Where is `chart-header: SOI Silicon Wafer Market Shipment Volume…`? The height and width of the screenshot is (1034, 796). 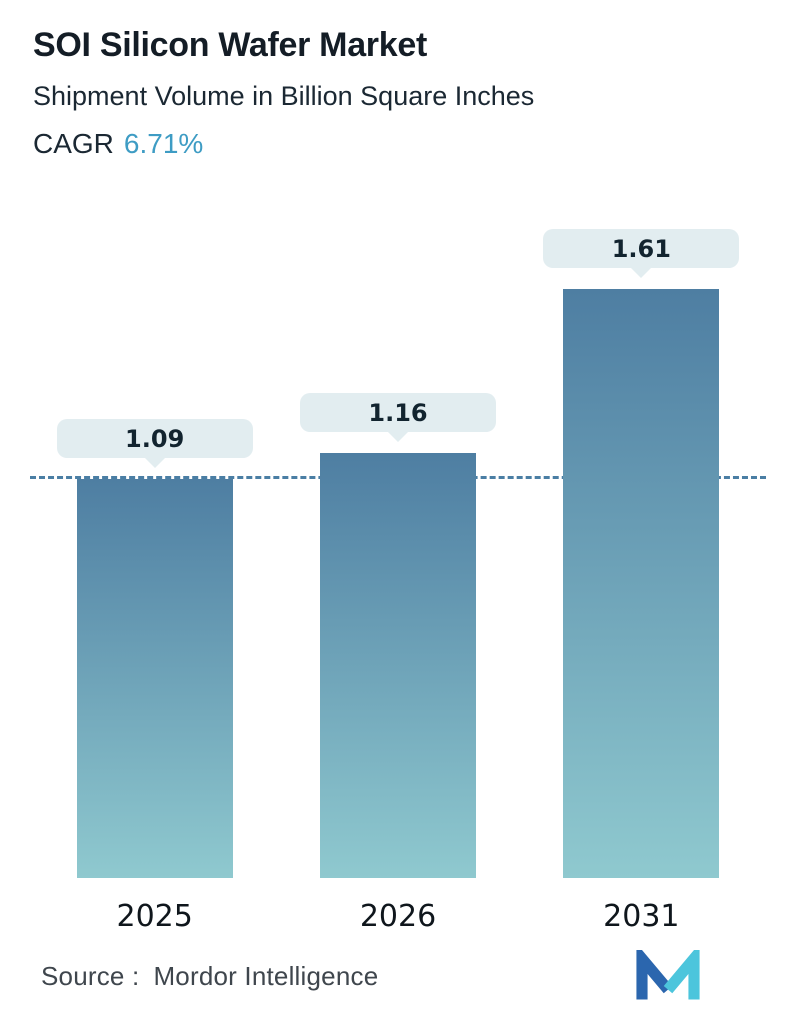
chart-header: SOI Silicon Wafer Market Shipment Volume… is located at coordinates (398, 93).